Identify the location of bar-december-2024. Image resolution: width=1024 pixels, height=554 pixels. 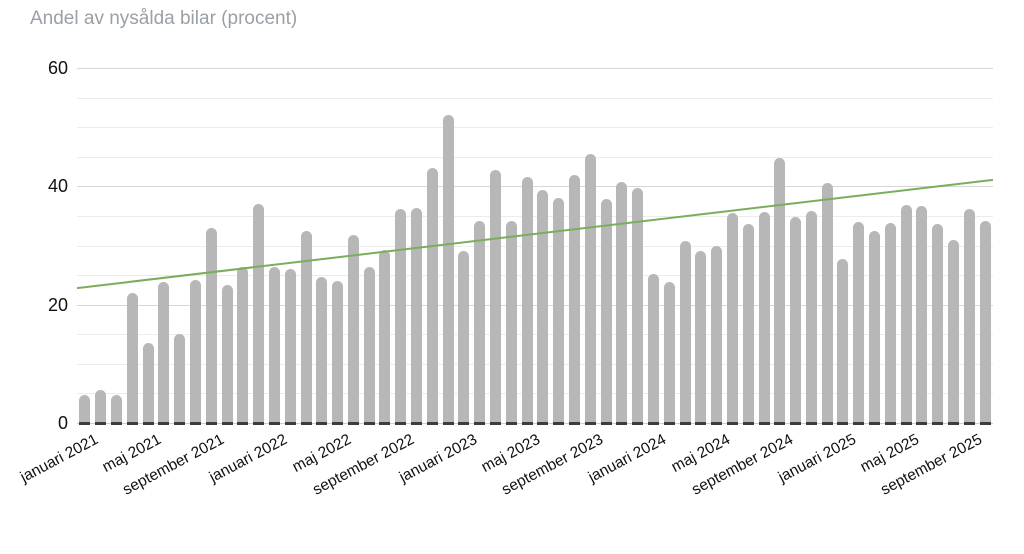
(827, 302).